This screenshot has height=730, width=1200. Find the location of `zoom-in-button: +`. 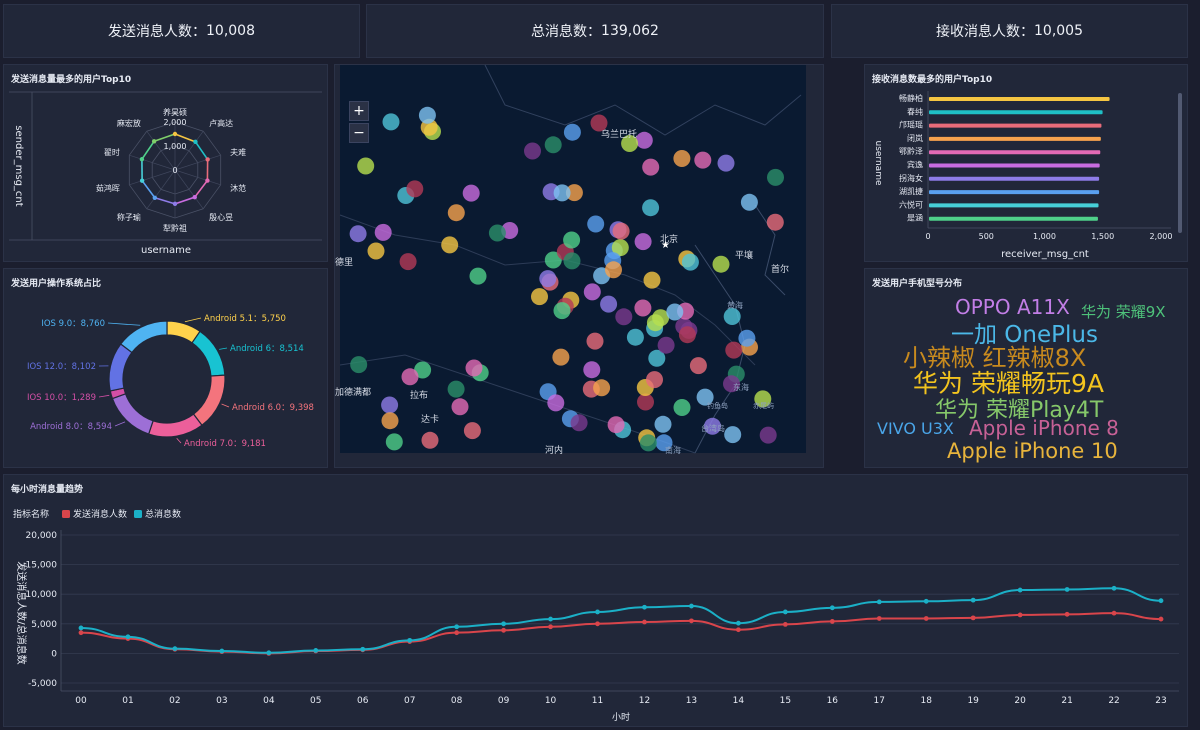

zoom-in-button: + is located at coordinates (359, 111).